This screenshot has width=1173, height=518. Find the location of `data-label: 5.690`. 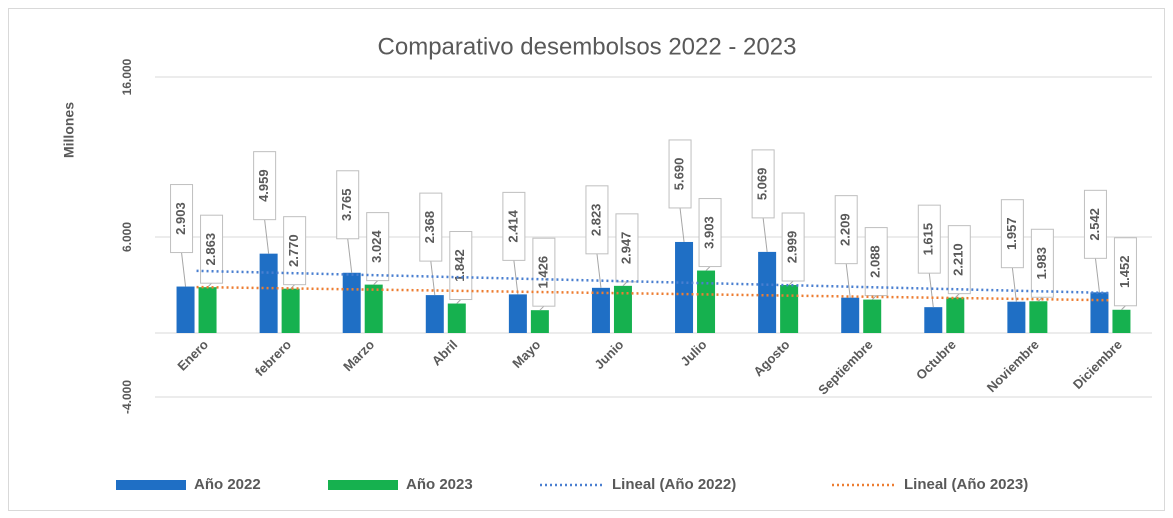

data-label: 5.690 is located at coordinates (678, 174).